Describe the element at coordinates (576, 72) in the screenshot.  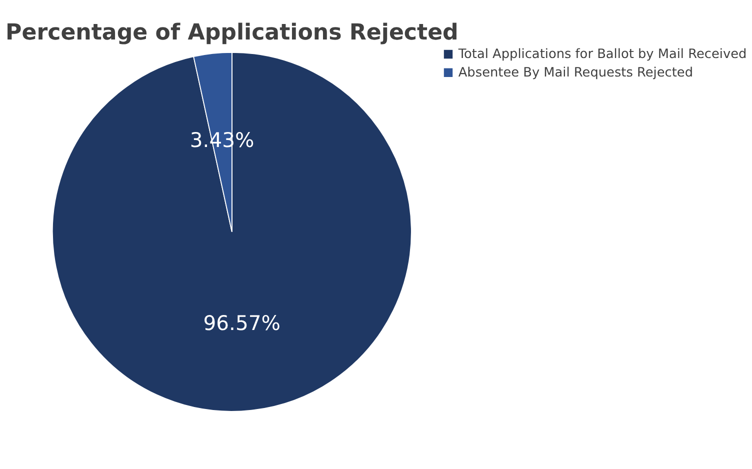
I see `legend-label: Absentee By Mail Requests Rejected` at that location.